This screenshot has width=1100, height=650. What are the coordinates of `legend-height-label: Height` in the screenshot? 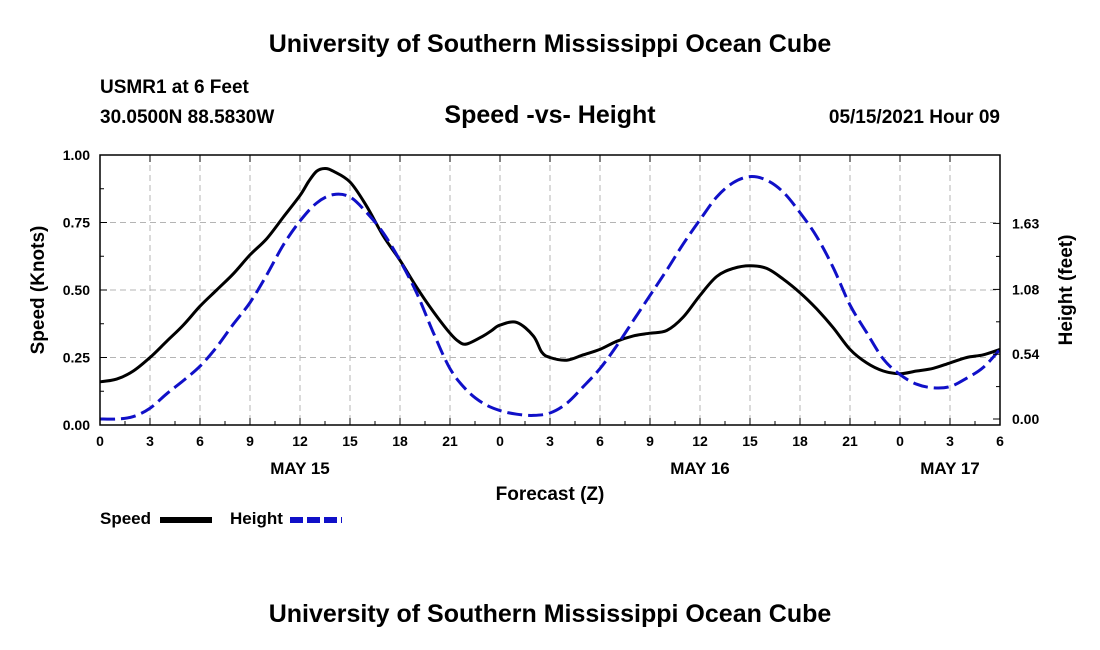 It's located at (256, 518).